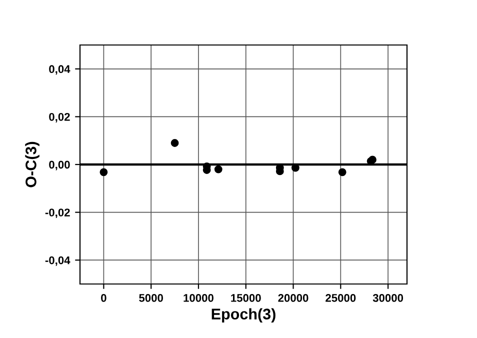 This screenshot has height=338, width=477. What do you see at coordinates (244, 315) in the screenshot?
I see `x-axis-title: Epoch(3)` at bounding box center [244, 315].